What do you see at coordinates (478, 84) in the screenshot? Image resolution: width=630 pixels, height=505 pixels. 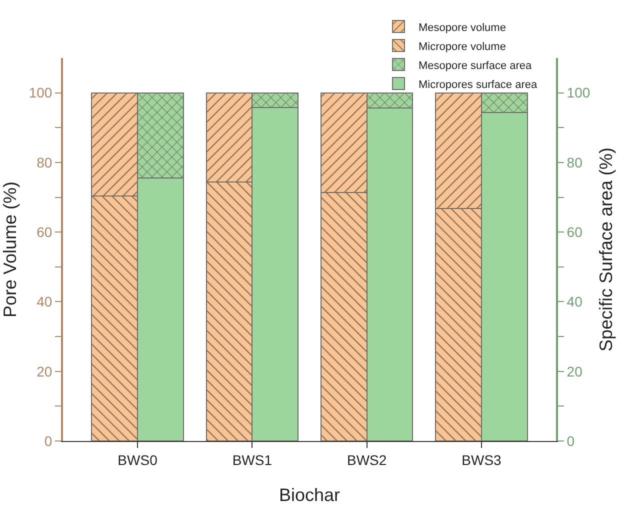 I see `legend-label: Micropores surface area` at bounding box center [478, 84].